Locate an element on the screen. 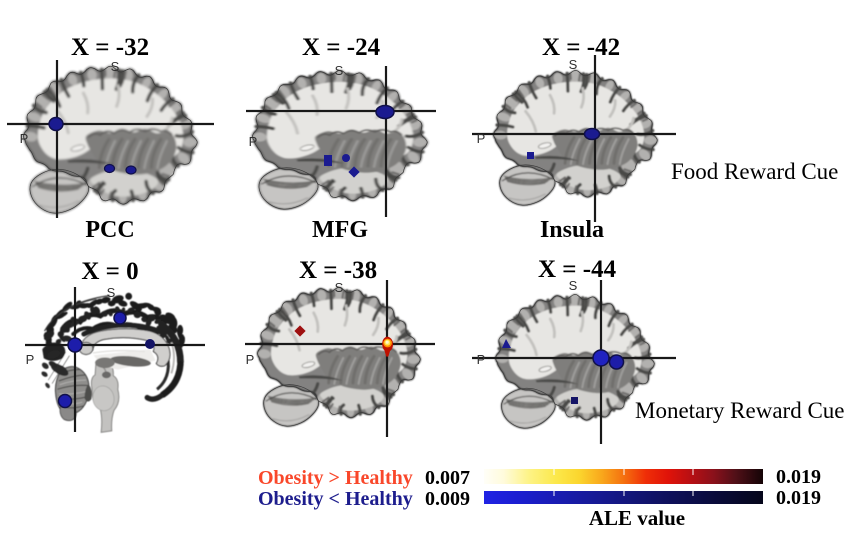 The height and width of the screenshot is (542, 846). svg-text: Obesity < Healthy is located at coordinates (335, 499).